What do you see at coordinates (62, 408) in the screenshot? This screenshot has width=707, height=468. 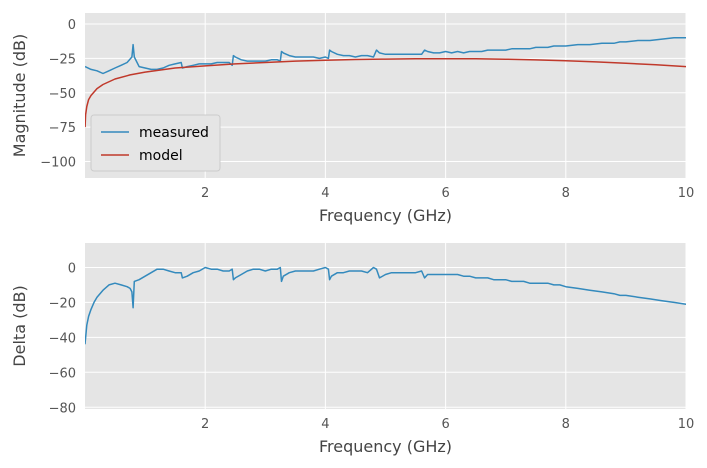 I see `delta-y-tick-label: −80` at bounding box center [62, 408].